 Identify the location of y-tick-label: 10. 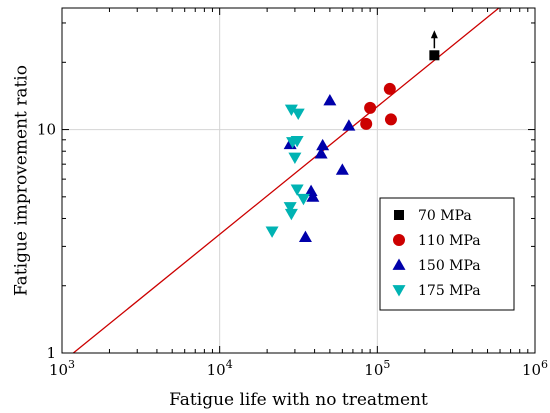
(46, 130).